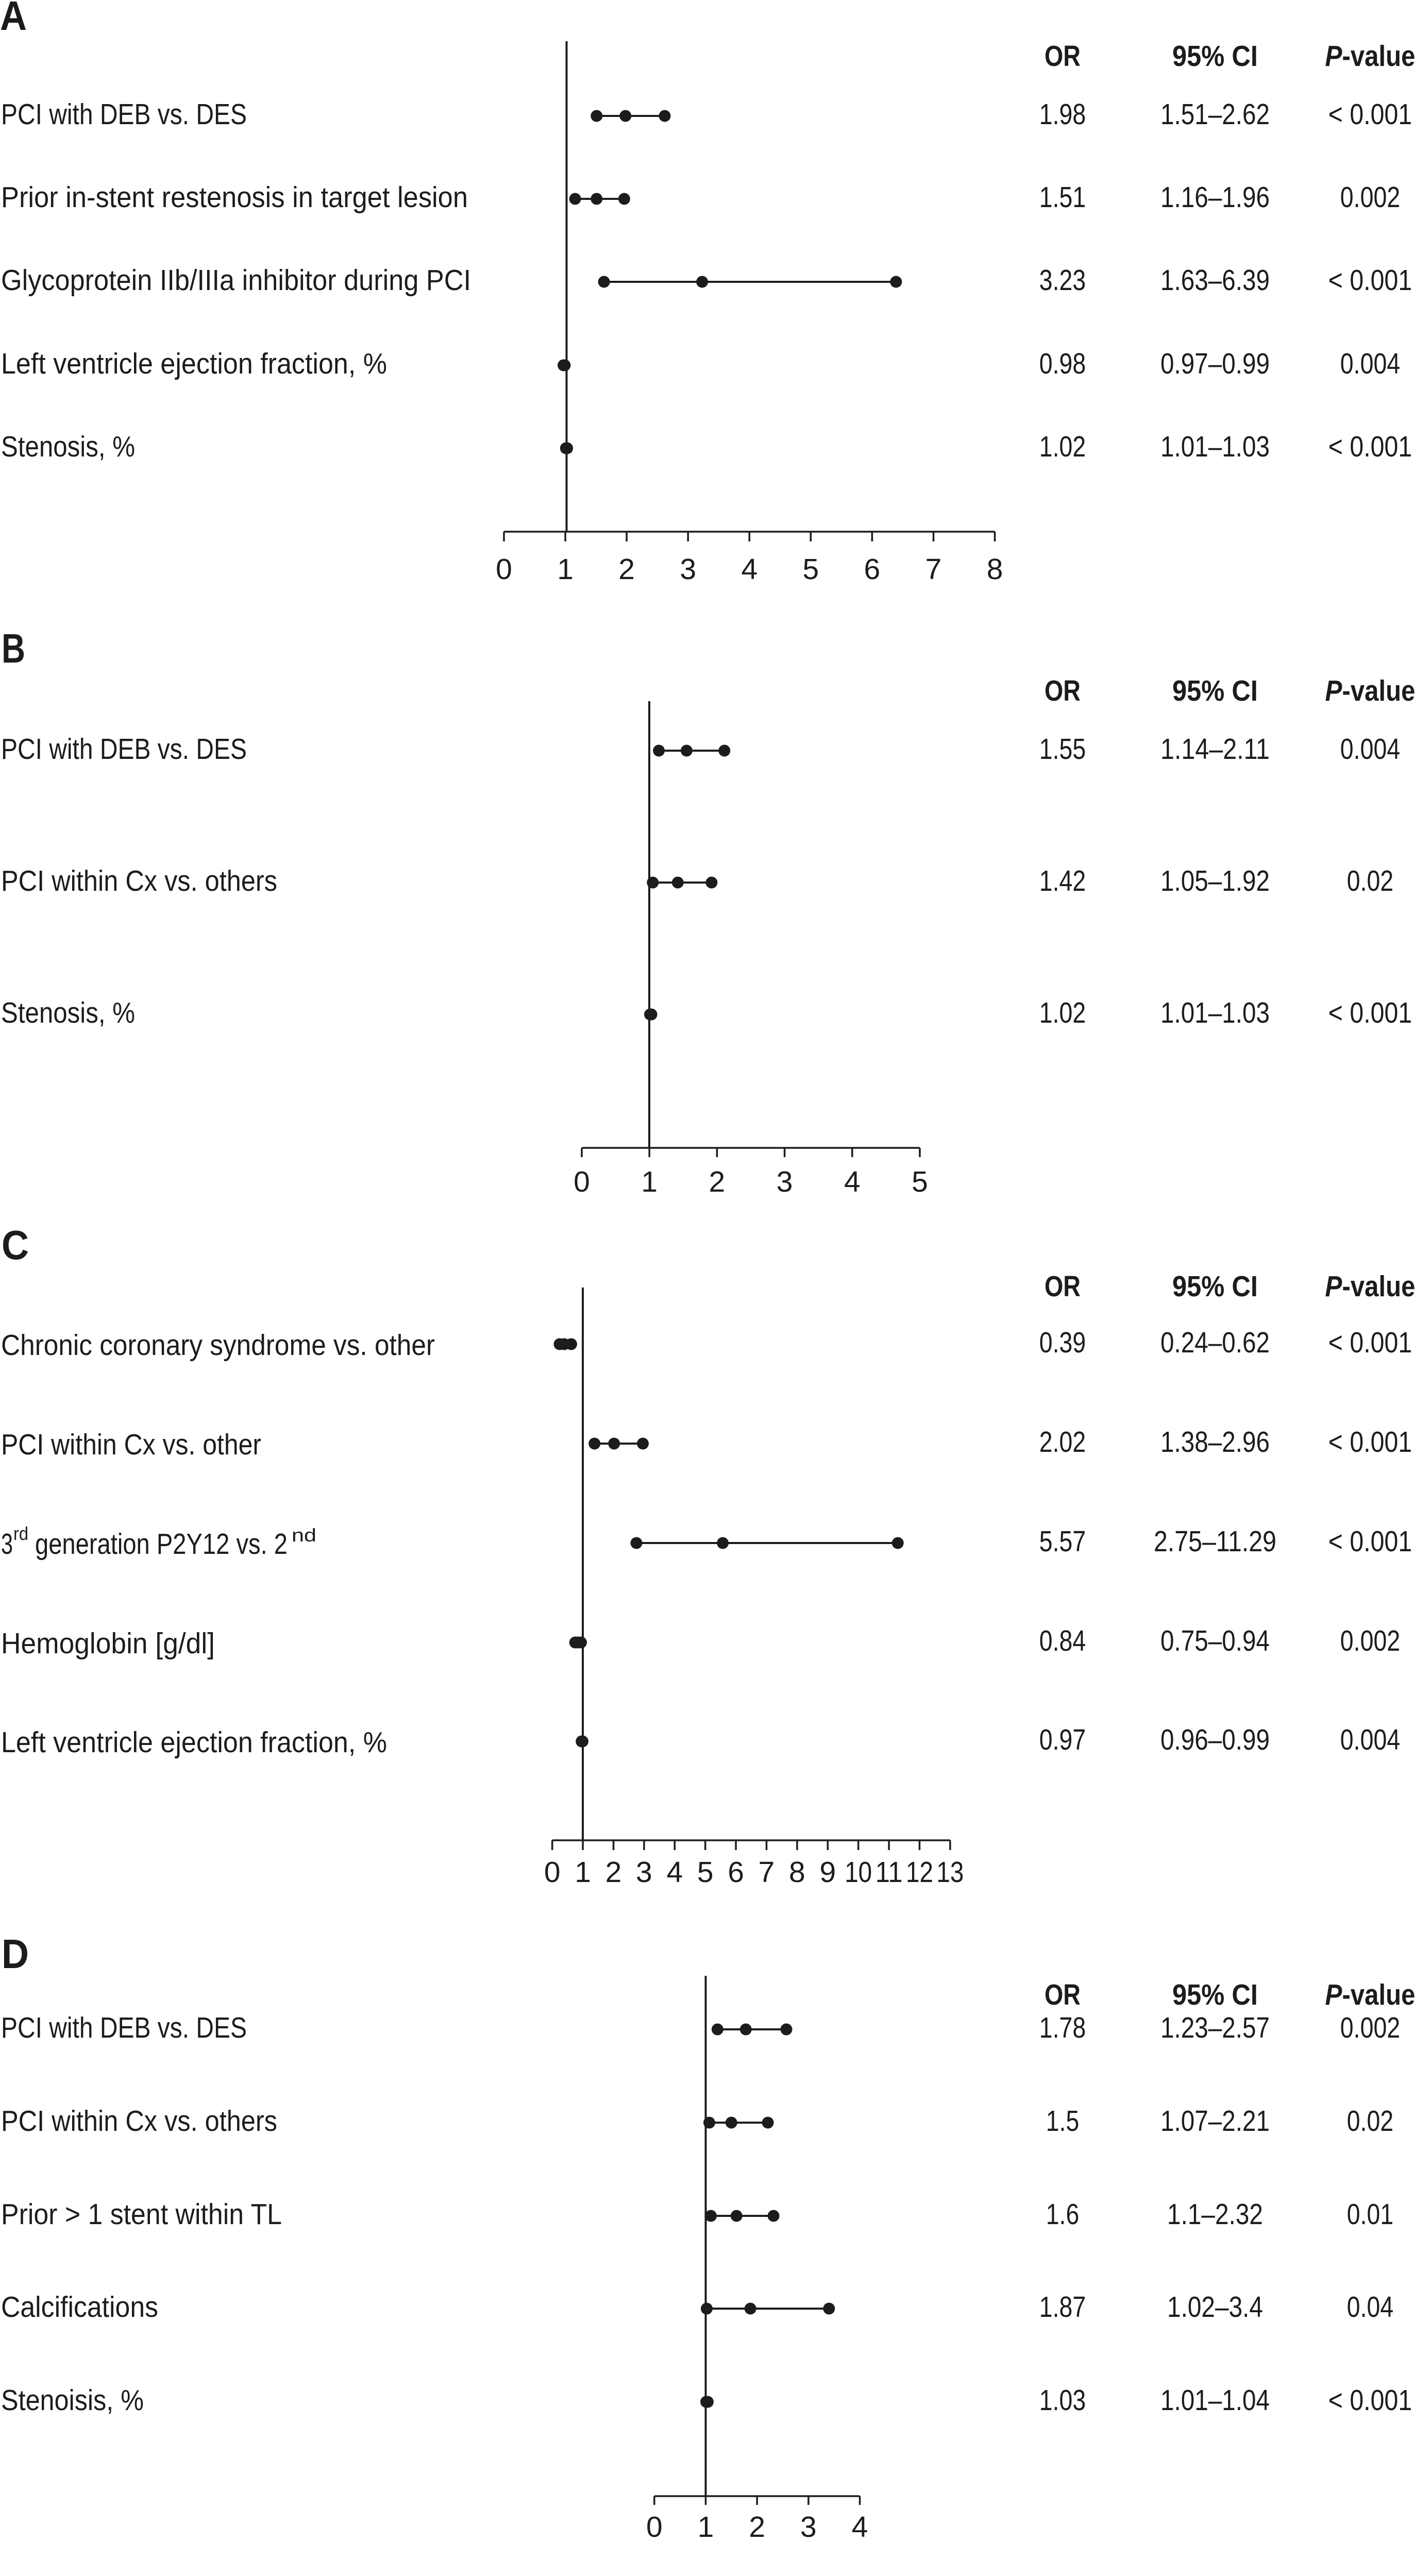  Describe the element at coordinates (919, 1872) in the screenshot. I see `svg-text: 12` at that location.